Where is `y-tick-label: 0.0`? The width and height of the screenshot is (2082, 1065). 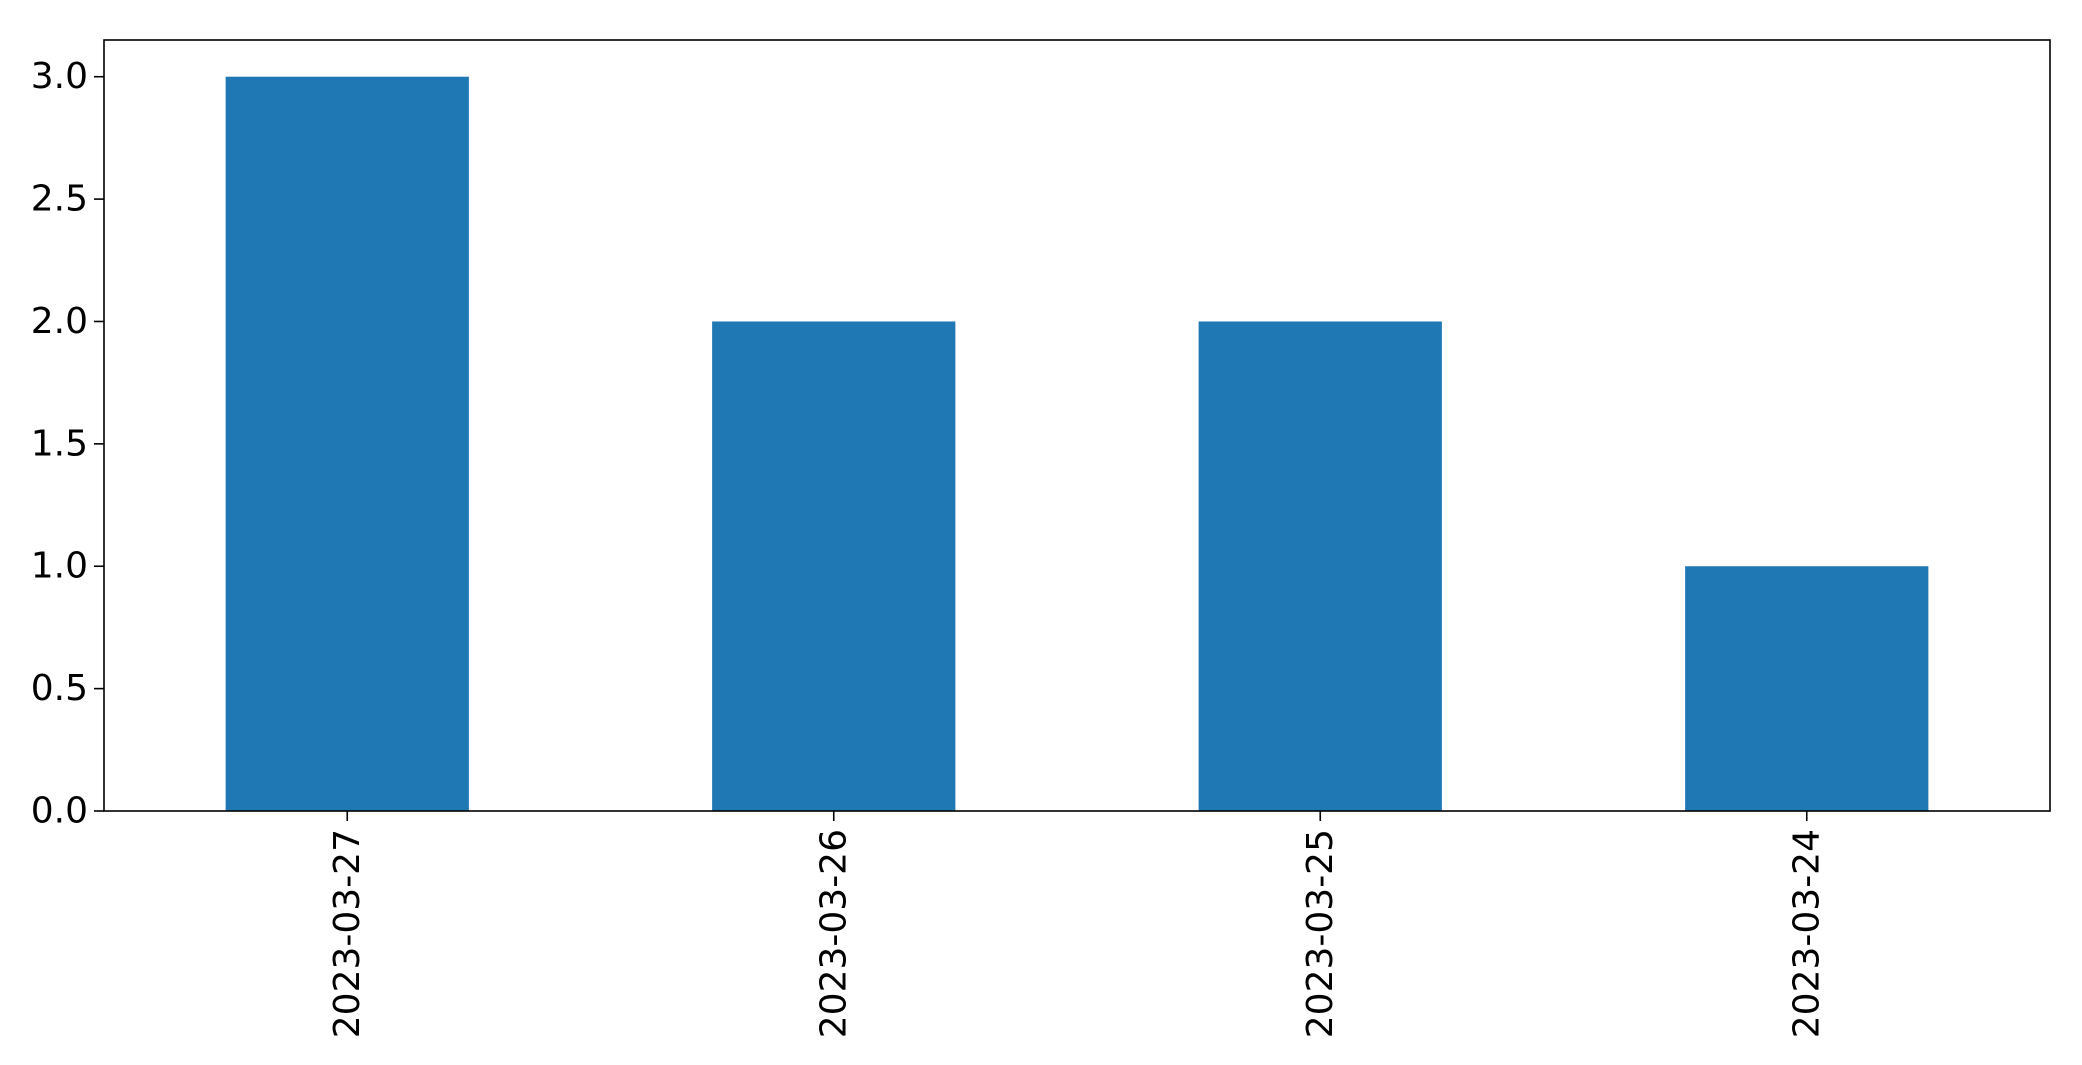
y-tick-label: 0.0 is located at coordinates (59, 811).